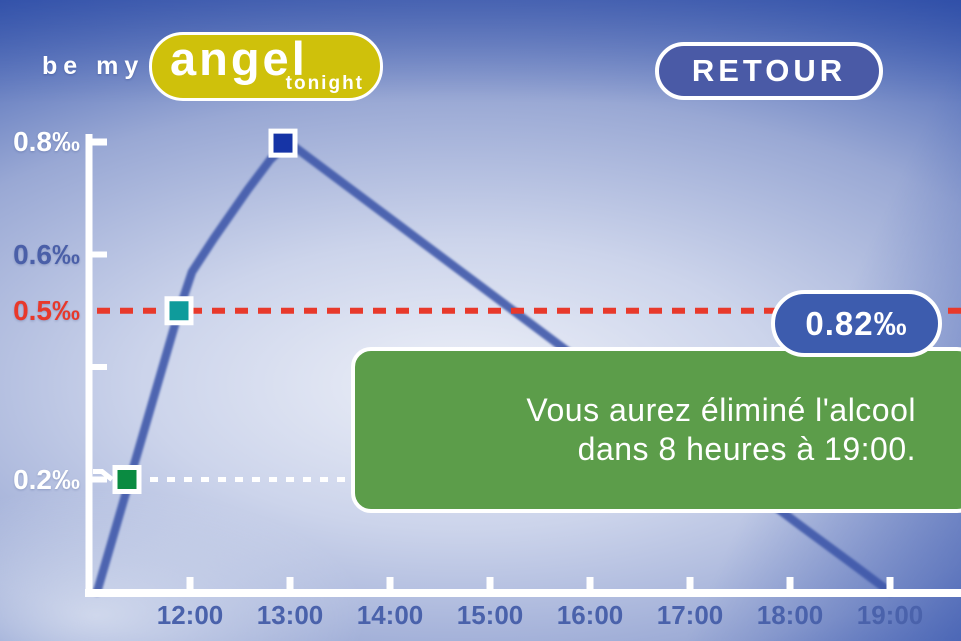 The width and height of the screenshot is (961, 641). I want to click on retour-button: RETOUR, so click(769, 71).